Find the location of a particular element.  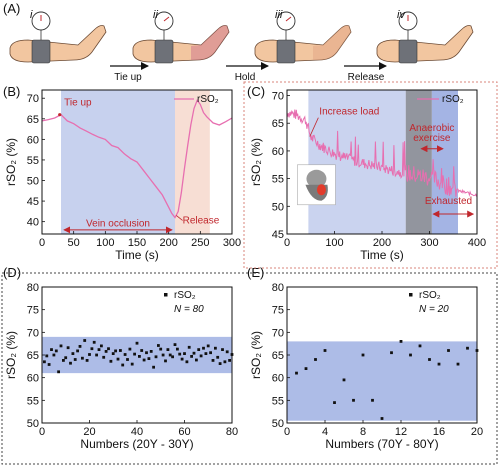

y-tick-label: 45 is located at coordinates (278, 235).